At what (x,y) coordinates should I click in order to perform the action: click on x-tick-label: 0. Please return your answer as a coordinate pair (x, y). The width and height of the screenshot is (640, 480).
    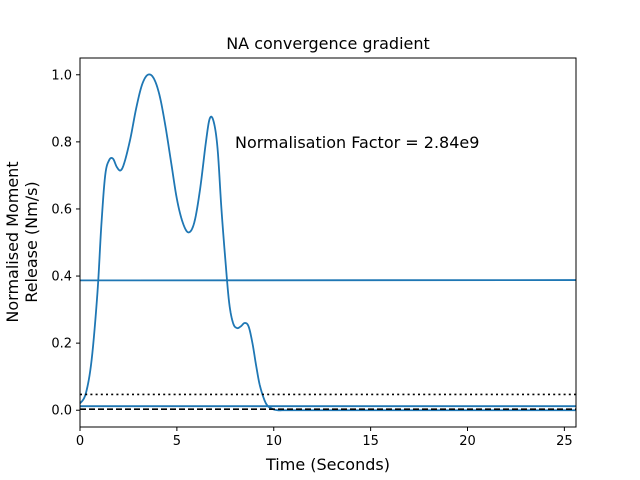
    Looking at the image, I should click on (80, 441).